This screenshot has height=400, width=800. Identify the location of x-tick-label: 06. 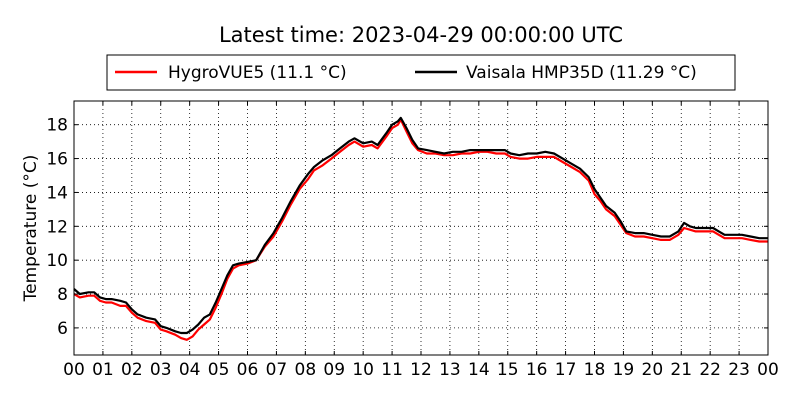
(248, 370).